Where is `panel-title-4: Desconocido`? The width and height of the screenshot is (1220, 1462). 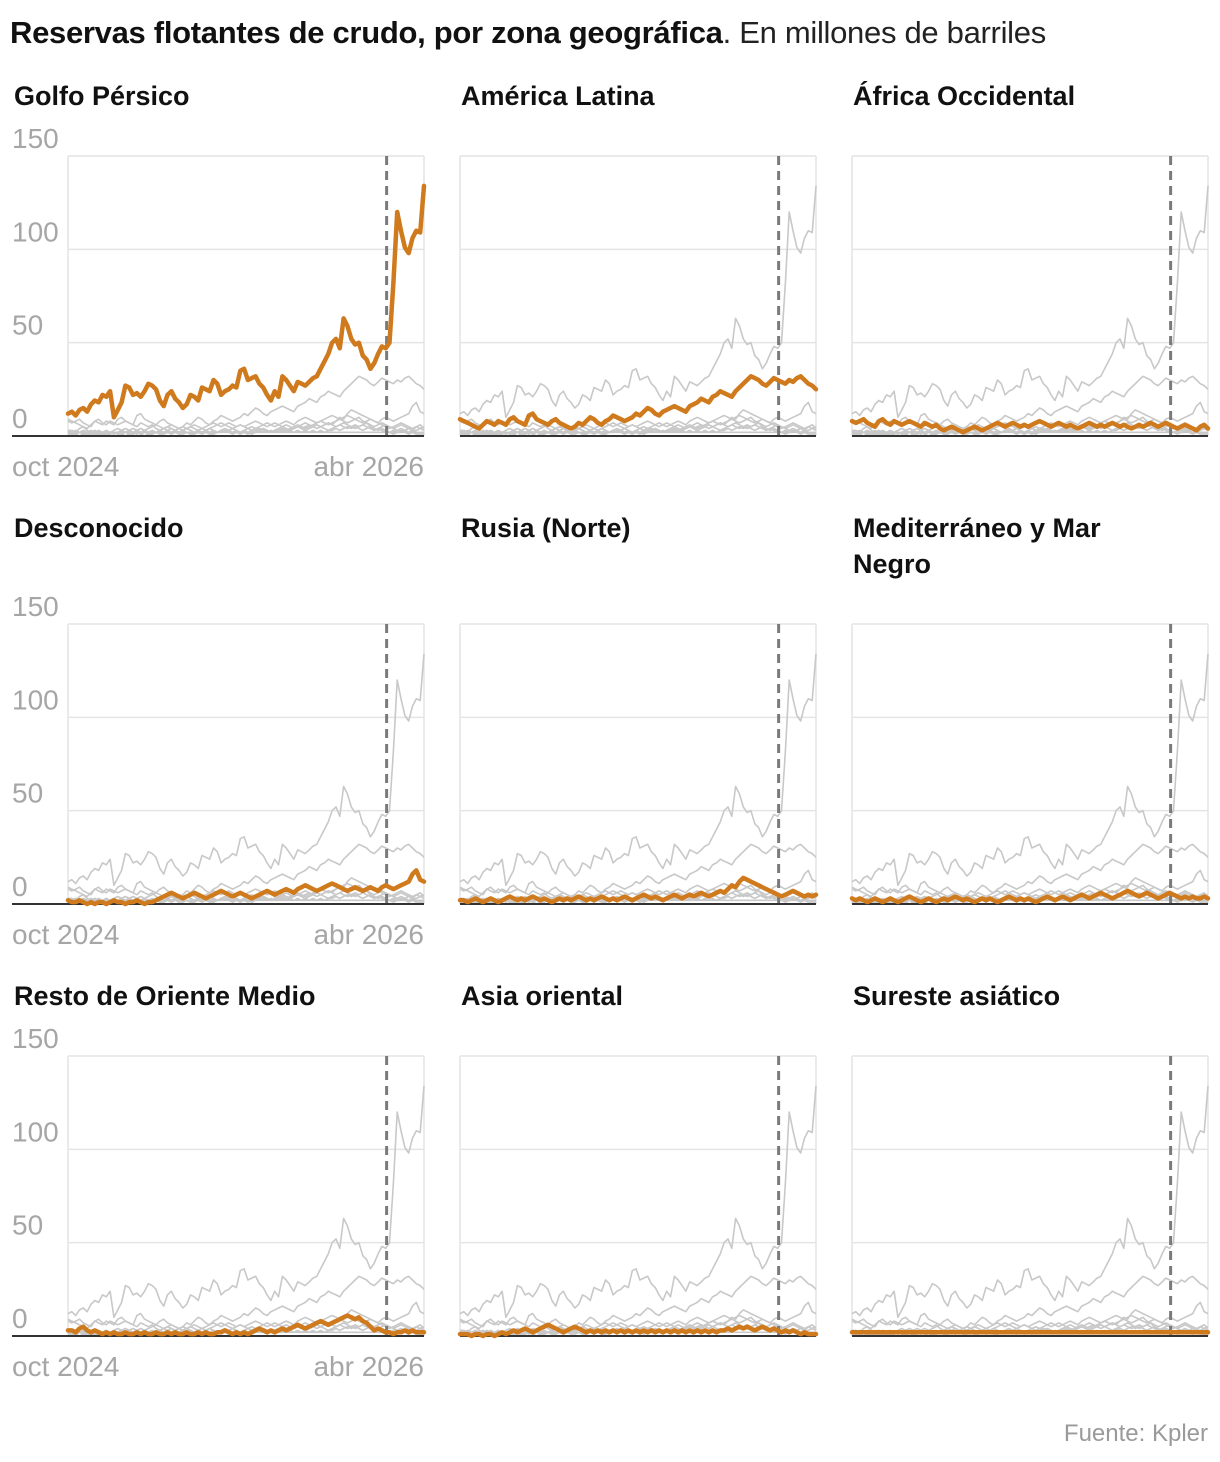
panel-title-4: Desconocido is located at coordinates (99, 528).